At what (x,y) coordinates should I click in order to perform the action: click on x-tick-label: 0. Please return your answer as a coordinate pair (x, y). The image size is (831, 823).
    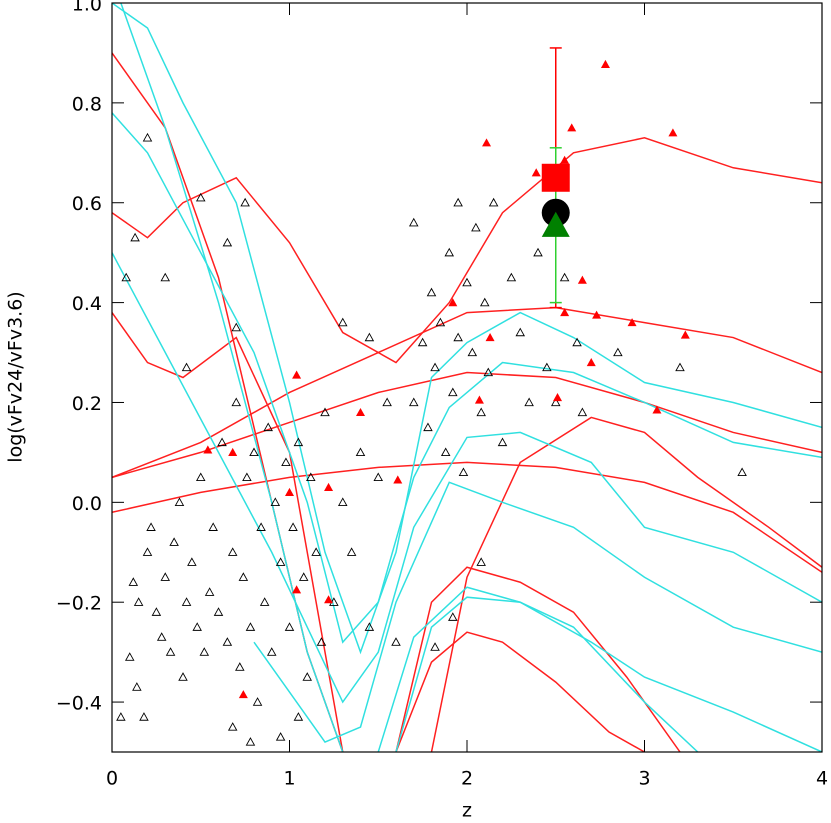
    Looking at the image, I should click on (112, 779).